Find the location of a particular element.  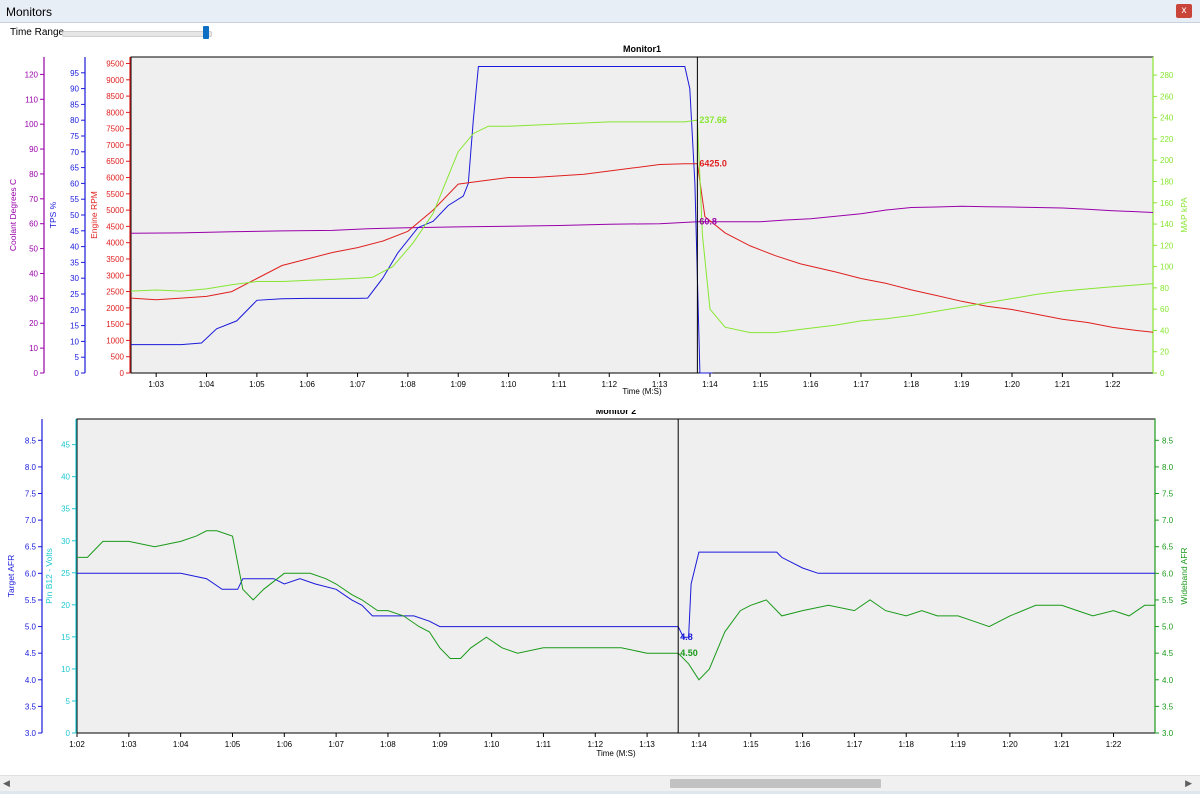

axis-tick-label-wideband: 7.0 is located at coordinates (1168, 520).